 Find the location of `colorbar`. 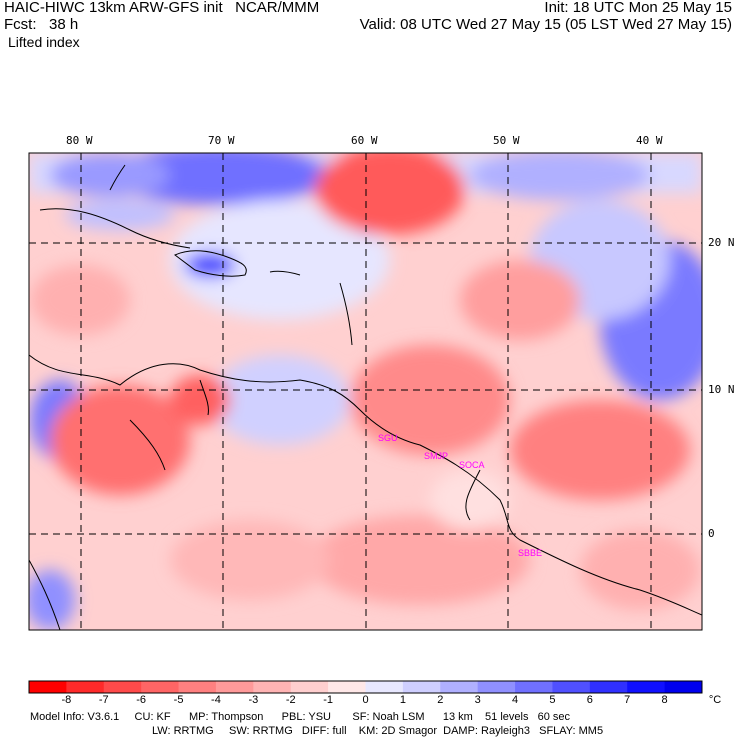

colorbar is located at coordinates (365, 687).